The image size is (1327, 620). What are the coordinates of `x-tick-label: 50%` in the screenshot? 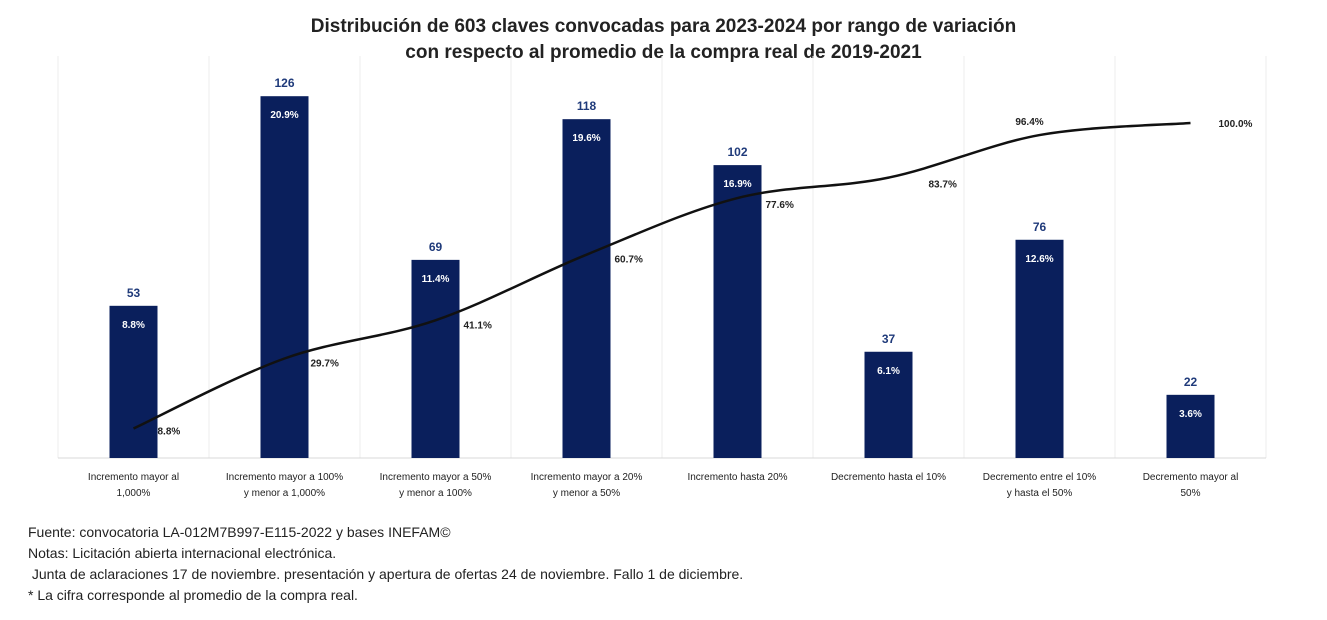 It's located at (1190, 493).